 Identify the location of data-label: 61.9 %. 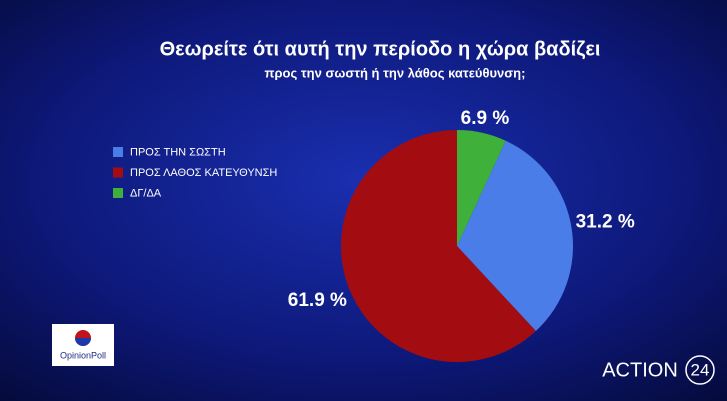
(317, 300).